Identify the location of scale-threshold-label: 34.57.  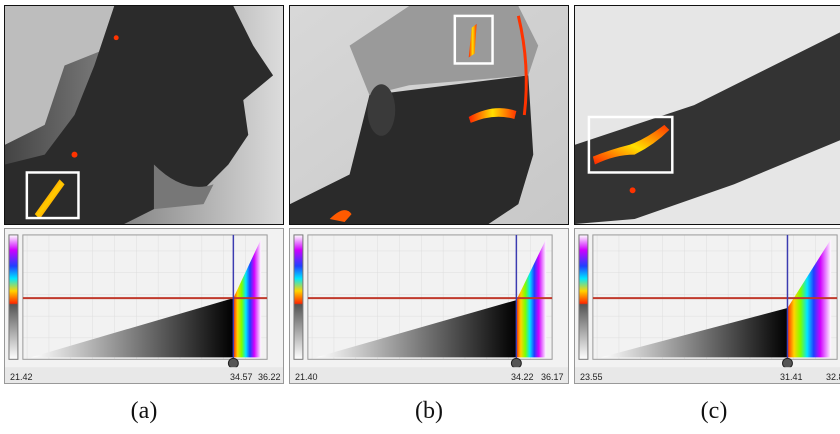
(241, 377).